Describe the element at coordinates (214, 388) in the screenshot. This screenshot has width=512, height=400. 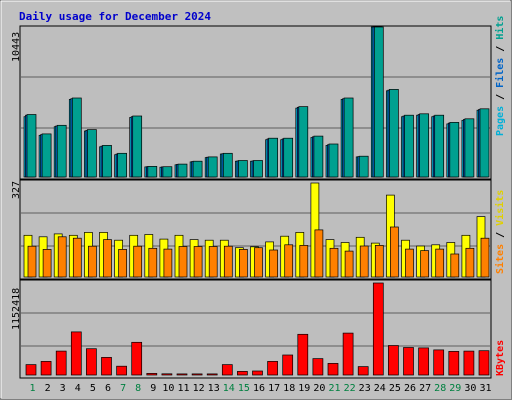
I see `x-tick-label: 13` at that location.